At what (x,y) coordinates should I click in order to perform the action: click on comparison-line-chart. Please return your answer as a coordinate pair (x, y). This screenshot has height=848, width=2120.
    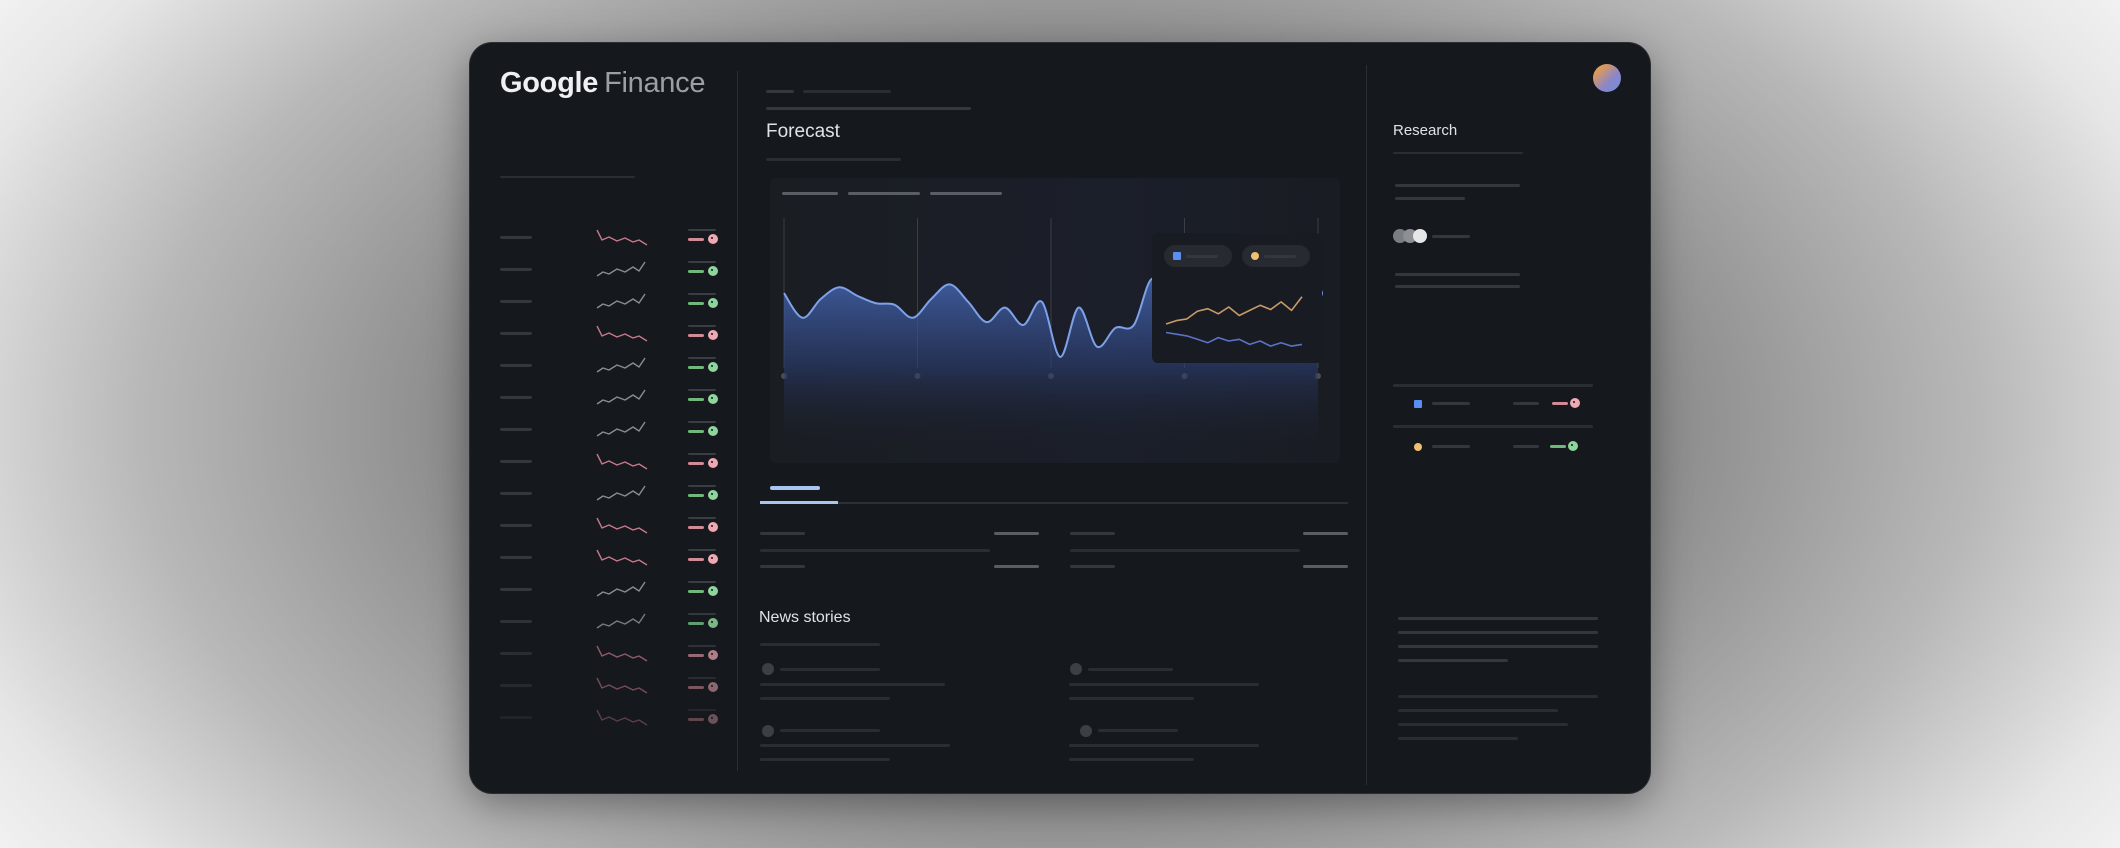
    Looking at the image, I should click on (1237, 298).